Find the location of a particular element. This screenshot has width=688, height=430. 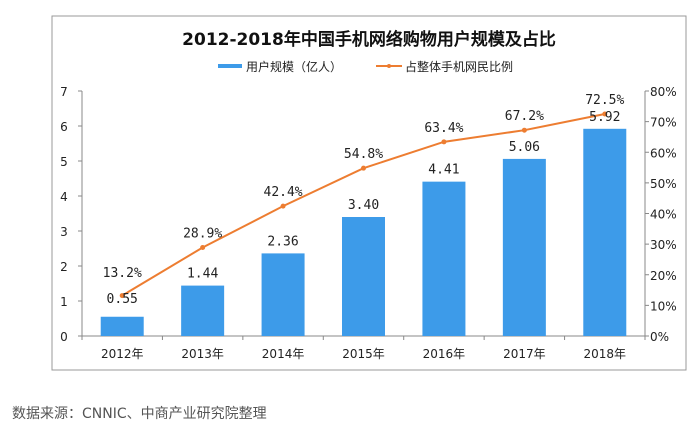

y-right-tick-label: 30% is located at coordinates (663, 245).